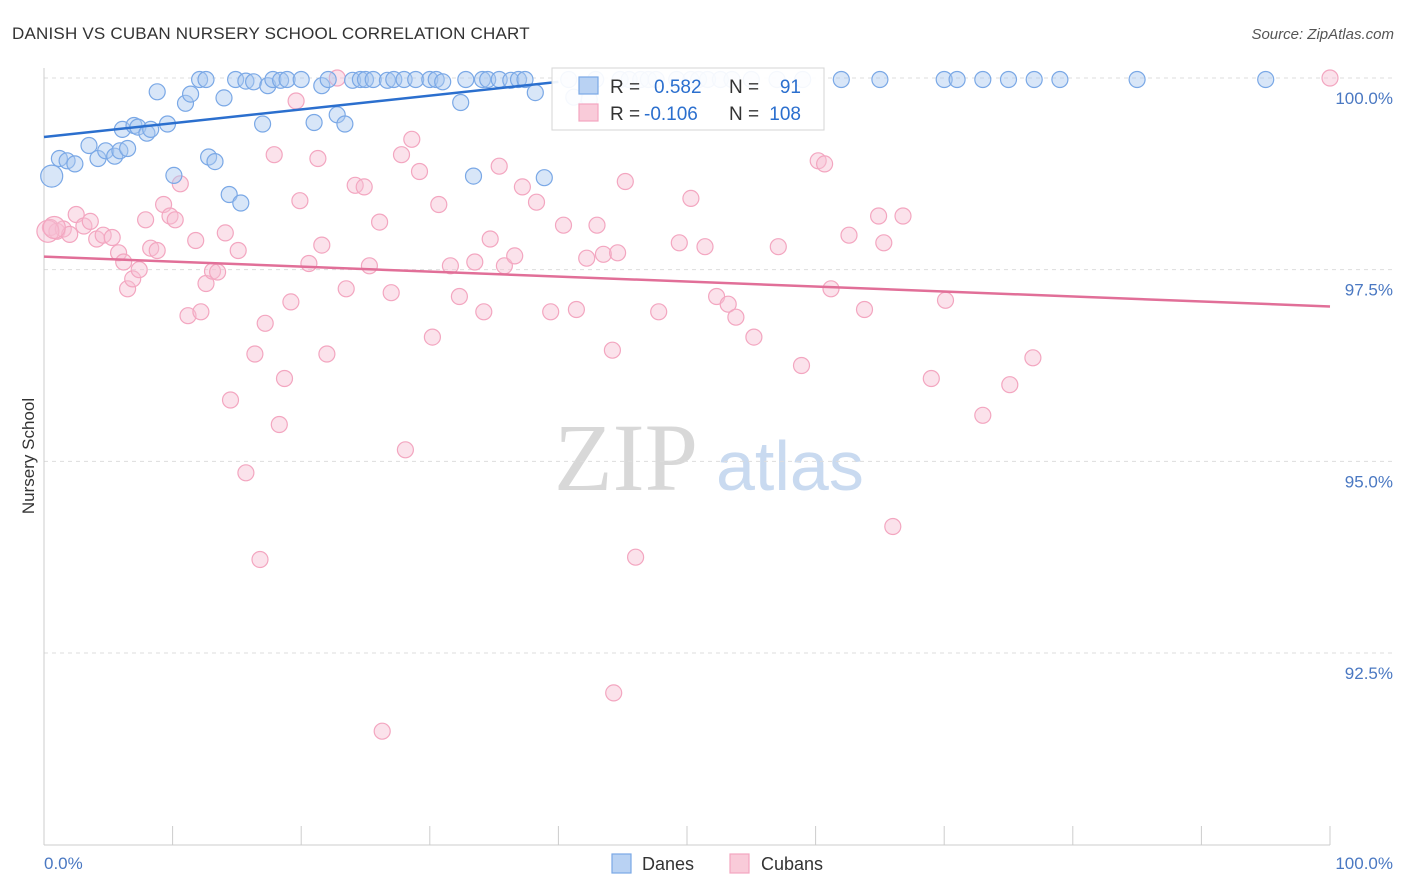  What do you see at coordinates (688, 99) in the screenshot?
I see `stats-legend: R = 0.582 N = 91 R = -0.106 N = 108` at bounding box center [688, 99].